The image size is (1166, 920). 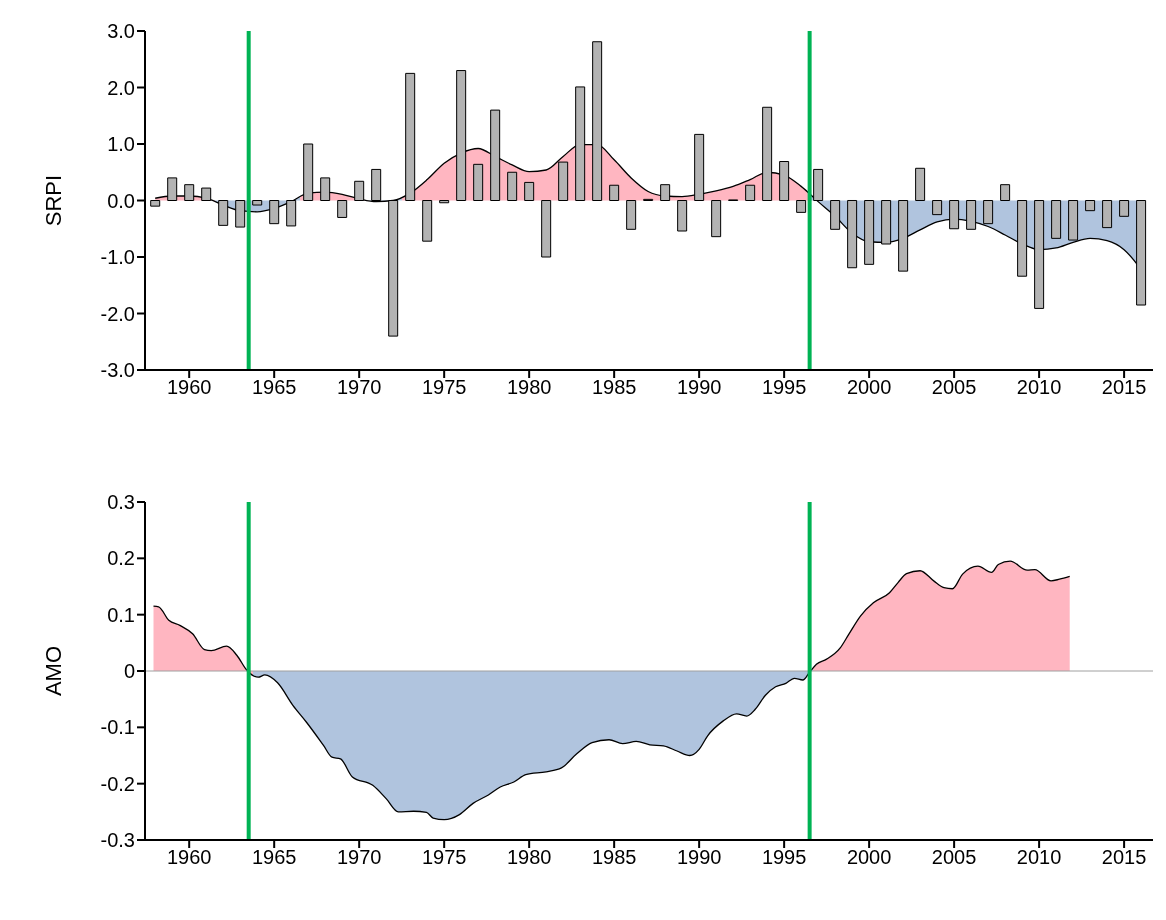 What do you see at coordinates (53, 671) in the screenshot?
I see `y-axis-title: AMO` at bounding box center [53, 671].